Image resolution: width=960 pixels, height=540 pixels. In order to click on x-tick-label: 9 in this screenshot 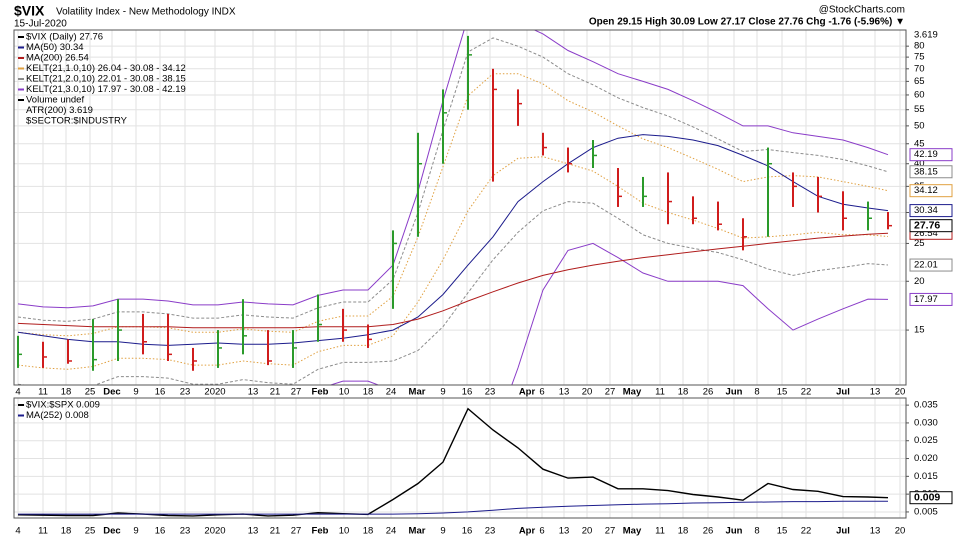, I will do `click(135, 392)`.